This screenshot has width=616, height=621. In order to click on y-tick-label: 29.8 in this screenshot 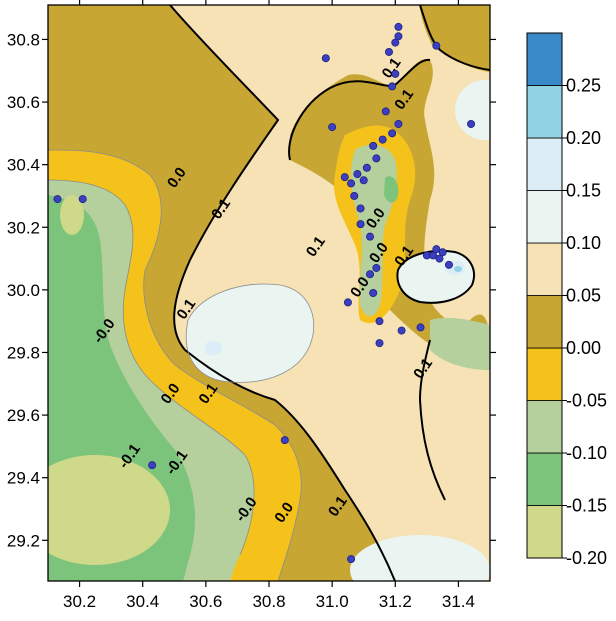, I will do `click(23, 352)`.